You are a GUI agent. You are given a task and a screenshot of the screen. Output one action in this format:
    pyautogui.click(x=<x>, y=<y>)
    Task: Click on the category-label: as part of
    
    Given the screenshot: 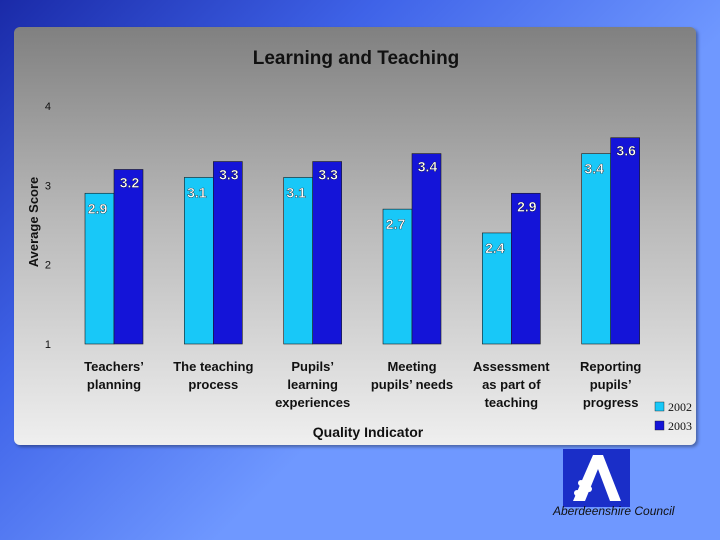 What is the action you would take?
    pyautogui.click(x=511, y=384)
    